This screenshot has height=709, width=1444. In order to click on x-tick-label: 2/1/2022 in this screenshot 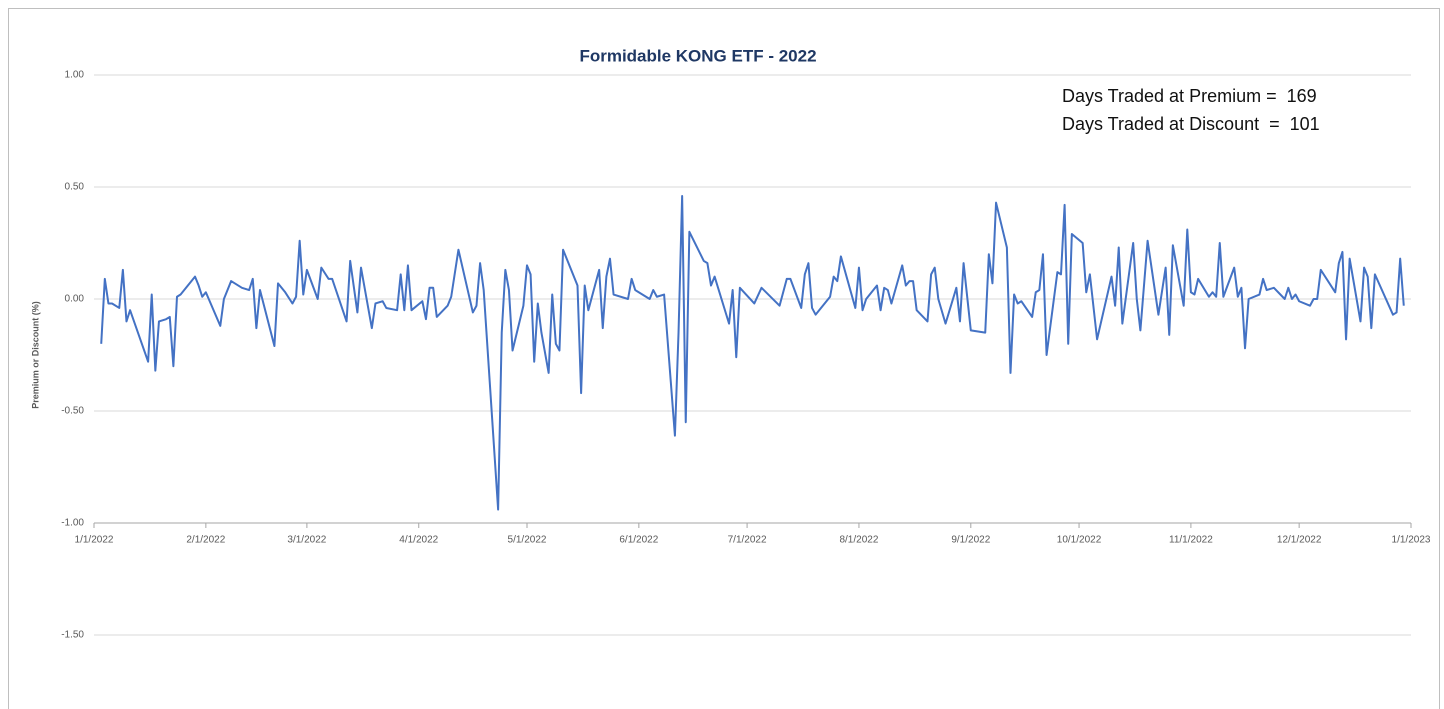, I will do `click(205, 540)`.